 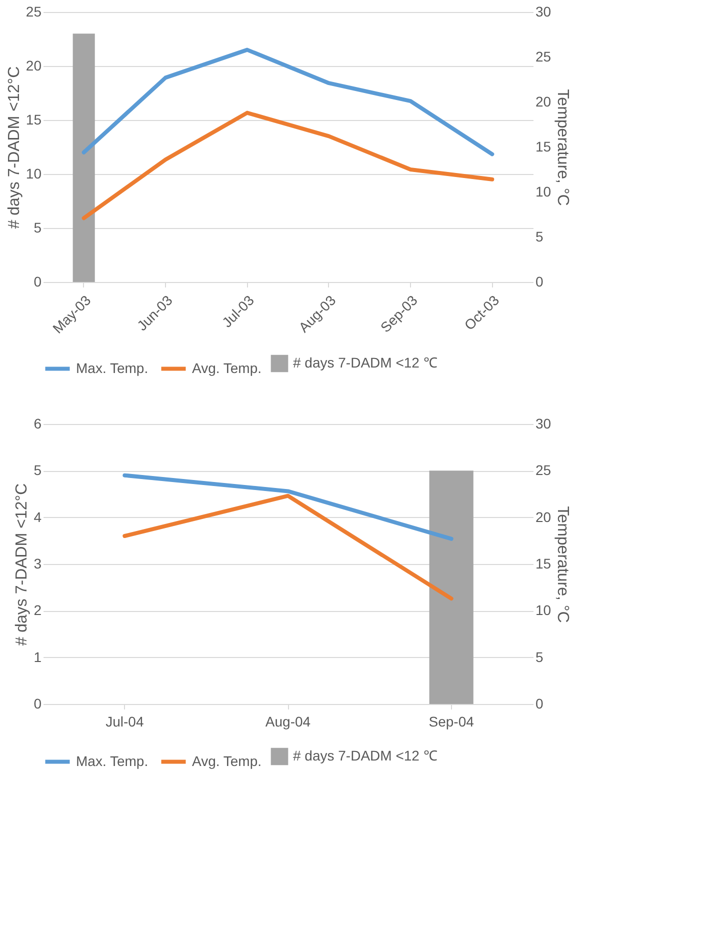 What do you see at coordinates (288, 722) in the screenshot?
I see `x-tick-label: Aug-04` at bounding box center [288, 722].